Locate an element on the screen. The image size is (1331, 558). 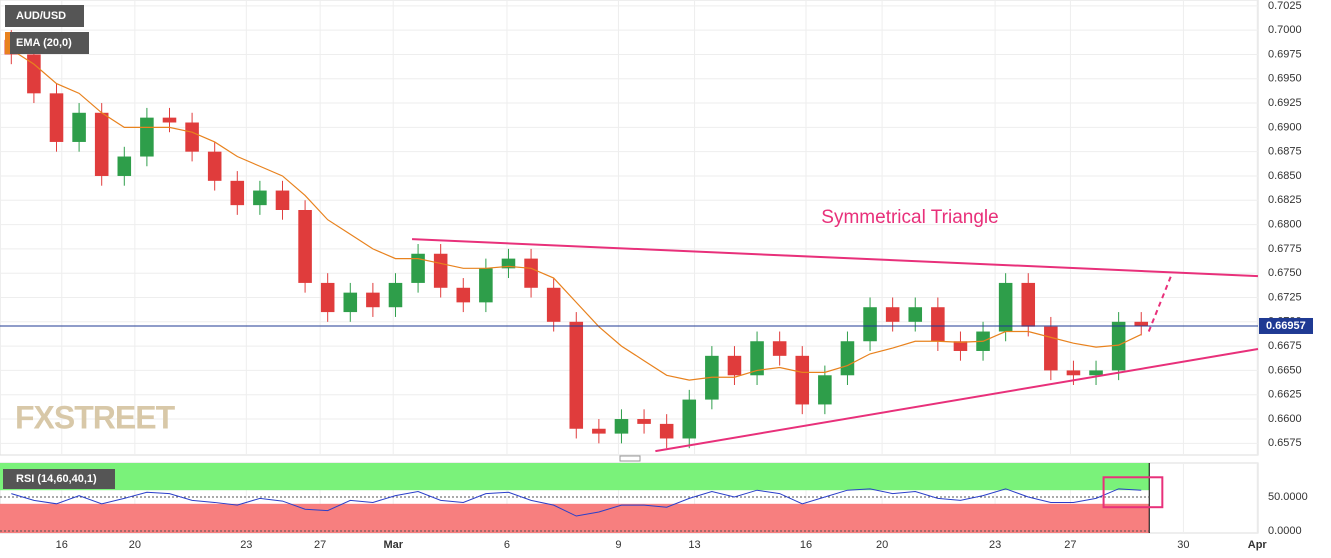
y-tick-label: 0.6625 is located at coordinates (1285, 395).